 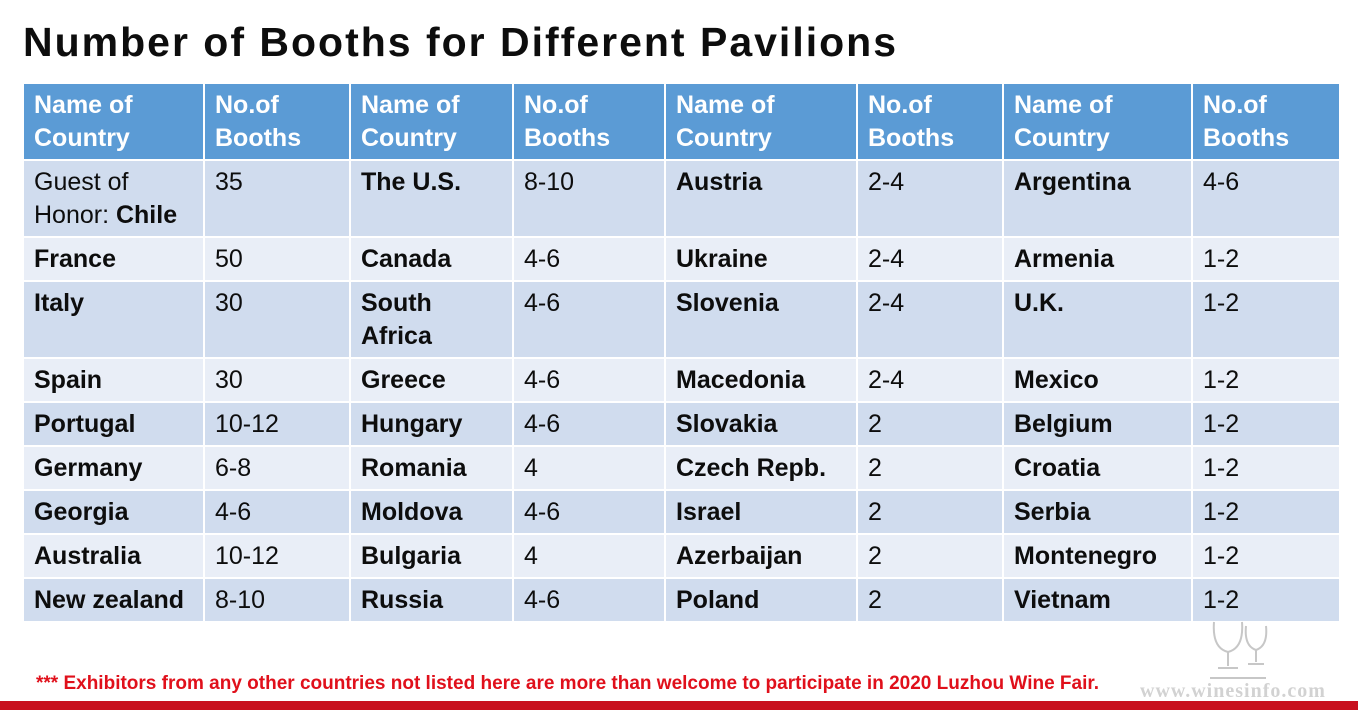 What do you see at coordinates (431, 319) in the screenshot?
I see `country-cell: South Africa` at bounding box center [431, 319].